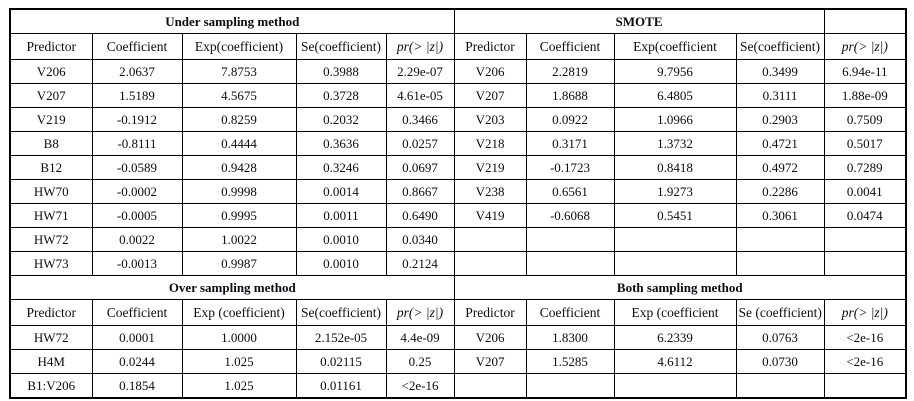 This screenshot has width=914, height=401. Describe the element at coordinates (675, 143) in the screenshot. I see `cell: 1.3732` at that location.